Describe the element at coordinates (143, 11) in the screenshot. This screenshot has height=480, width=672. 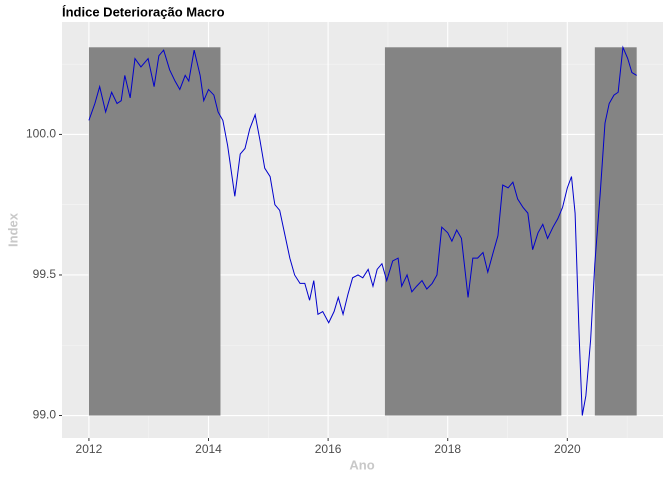
I see `chart-title: Índice Deterioração Macro` at that location.